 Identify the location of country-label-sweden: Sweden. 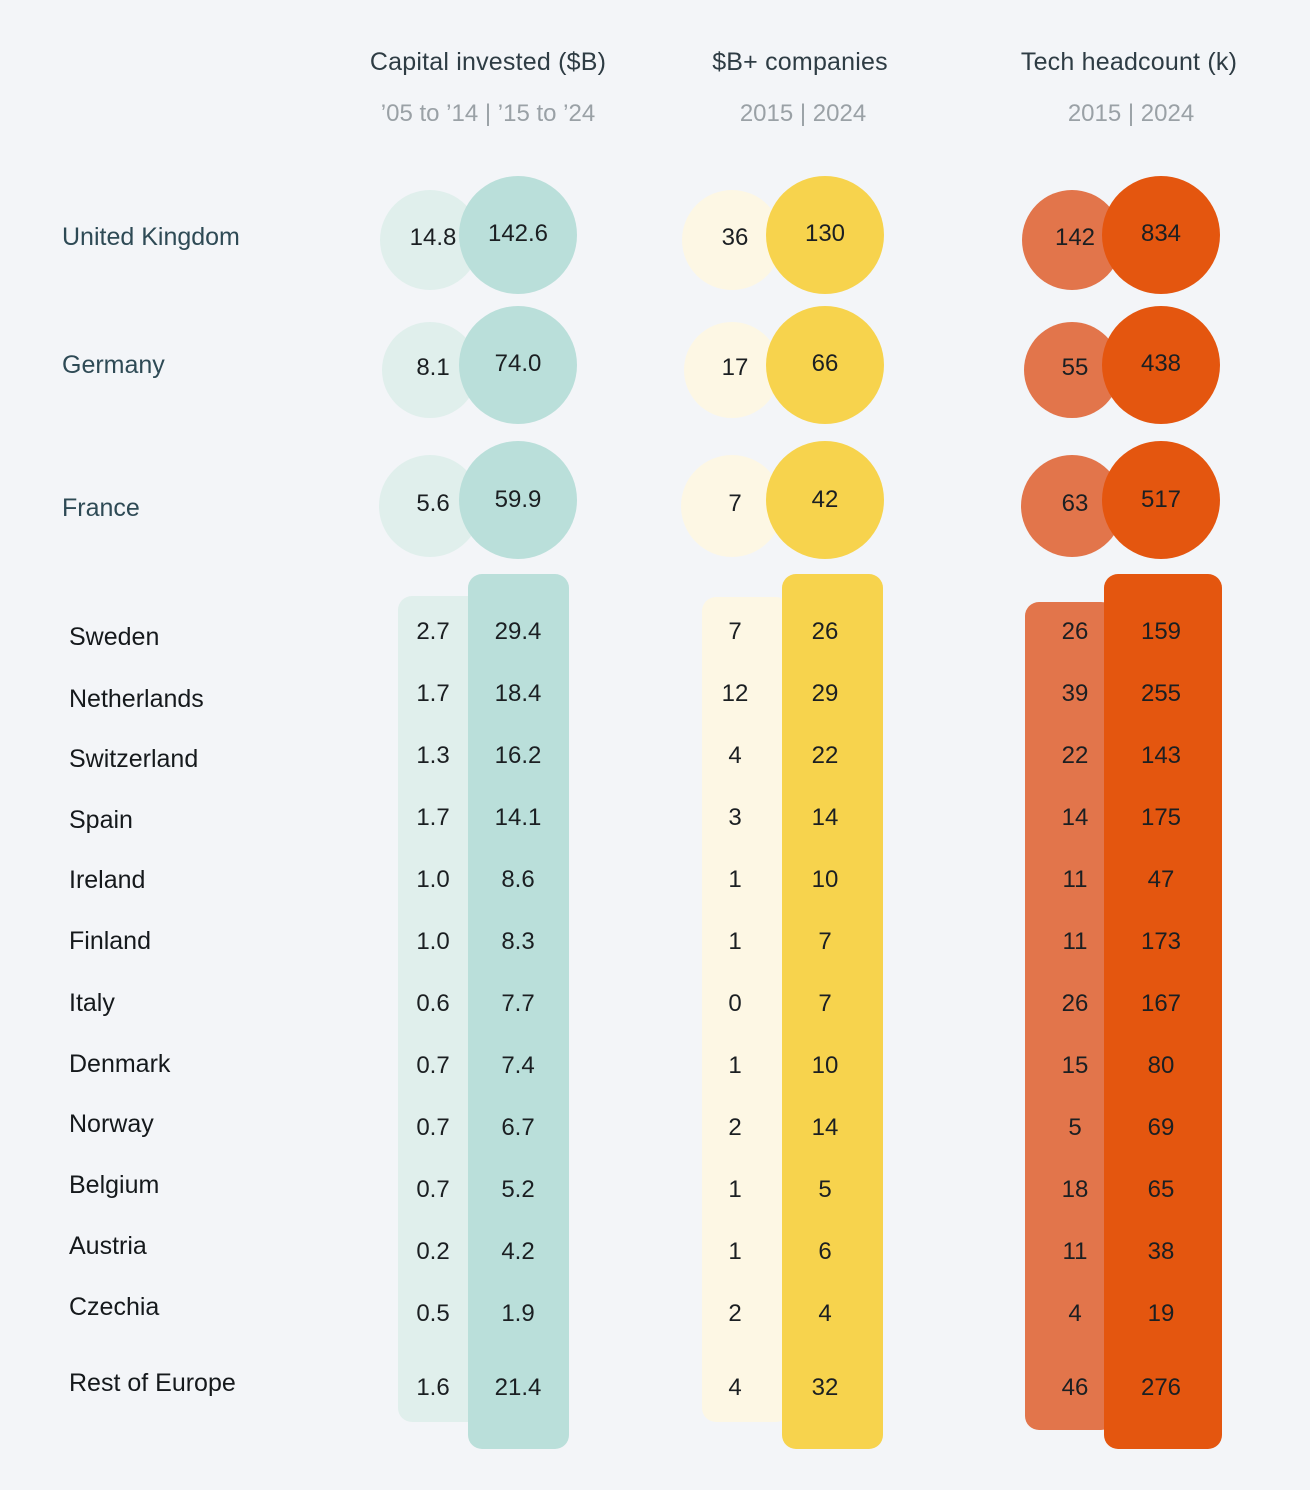
(114, 637).